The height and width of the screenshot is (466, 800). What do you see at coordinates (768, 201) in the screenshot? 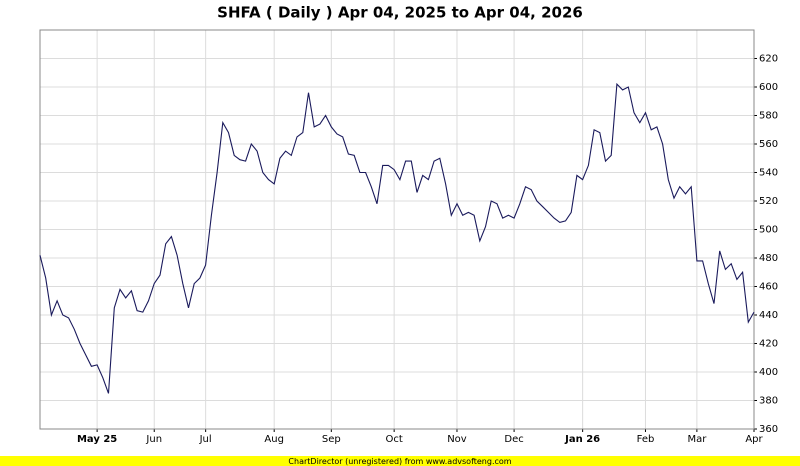
I see `y-tick-label: 520` at bounding box center [768, 201].